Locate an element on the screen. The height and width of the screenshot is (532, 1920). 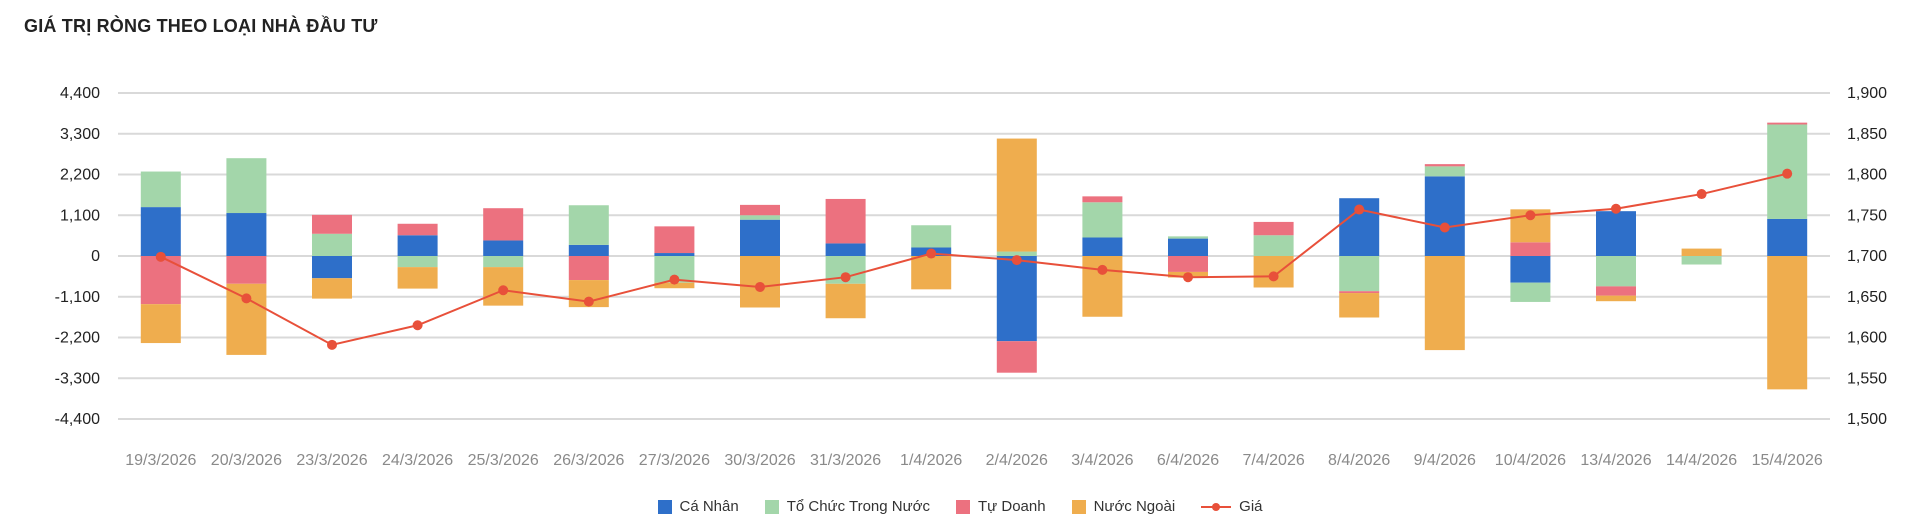
x-tick-label: 13/4/2026 is located at coordinates (1615, 460).